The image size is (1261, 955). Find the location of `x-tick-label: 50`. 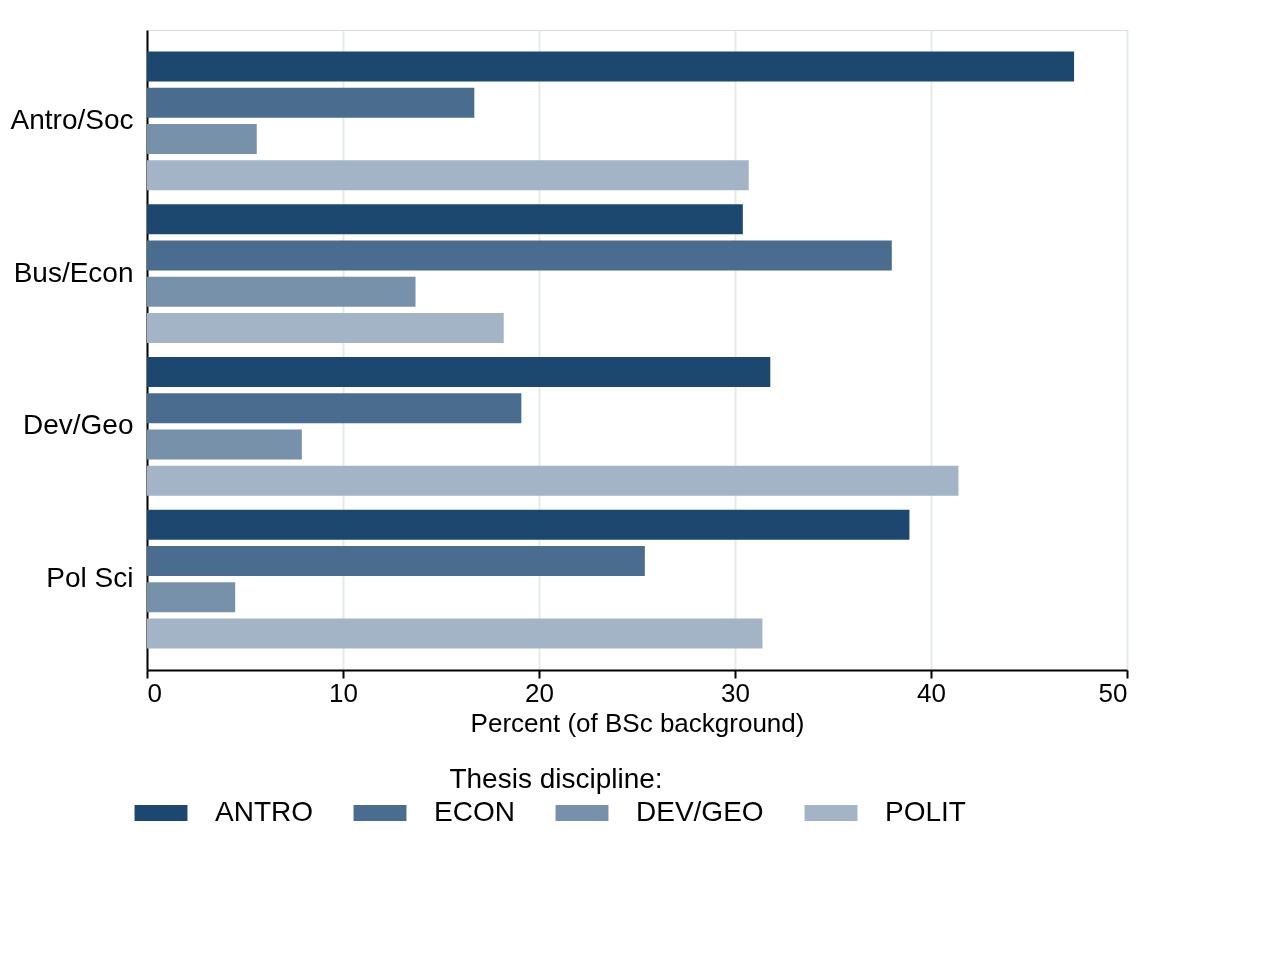

x-tick-label: 50 is located at coordinates (1113, 692).